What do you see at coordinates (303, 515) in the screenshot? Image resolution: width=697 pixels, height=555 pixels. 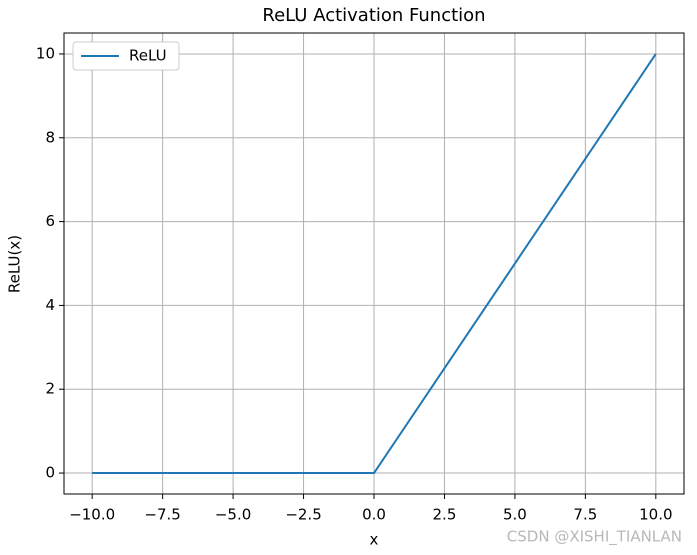 I see `x-tick-label: −2.5` at bounding box center [303, 515].